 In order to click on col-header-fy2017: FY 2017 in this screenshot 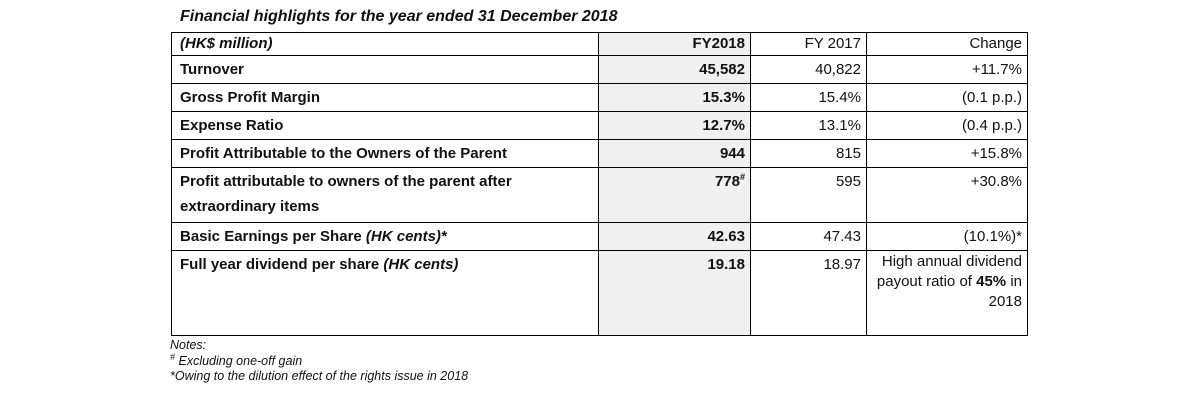, I will do `click(808, 44)`.